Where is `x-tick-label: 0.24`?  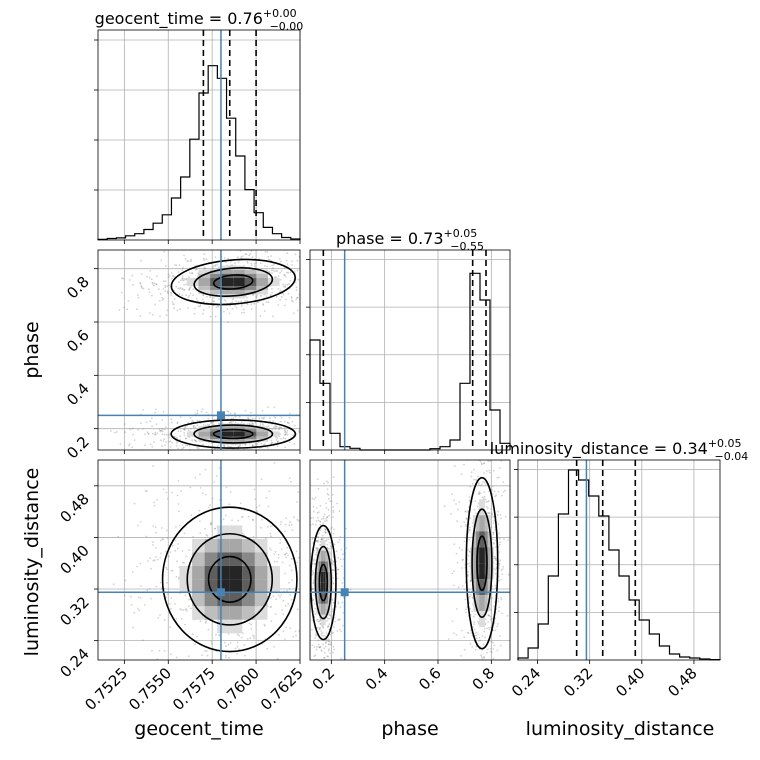 x-tick-label: 0.24 is located at coordinates (526, 682).